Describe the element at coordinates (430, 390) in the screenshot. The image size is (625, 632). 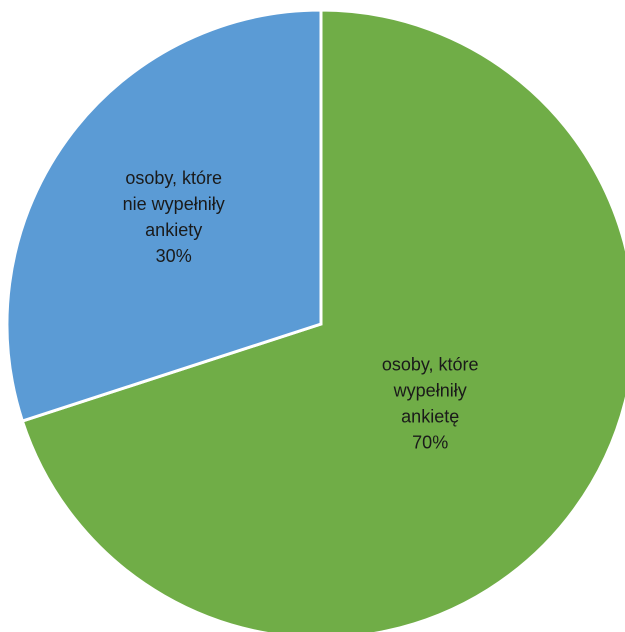
I see `slice-category-label-line: wypełniły` at that location.